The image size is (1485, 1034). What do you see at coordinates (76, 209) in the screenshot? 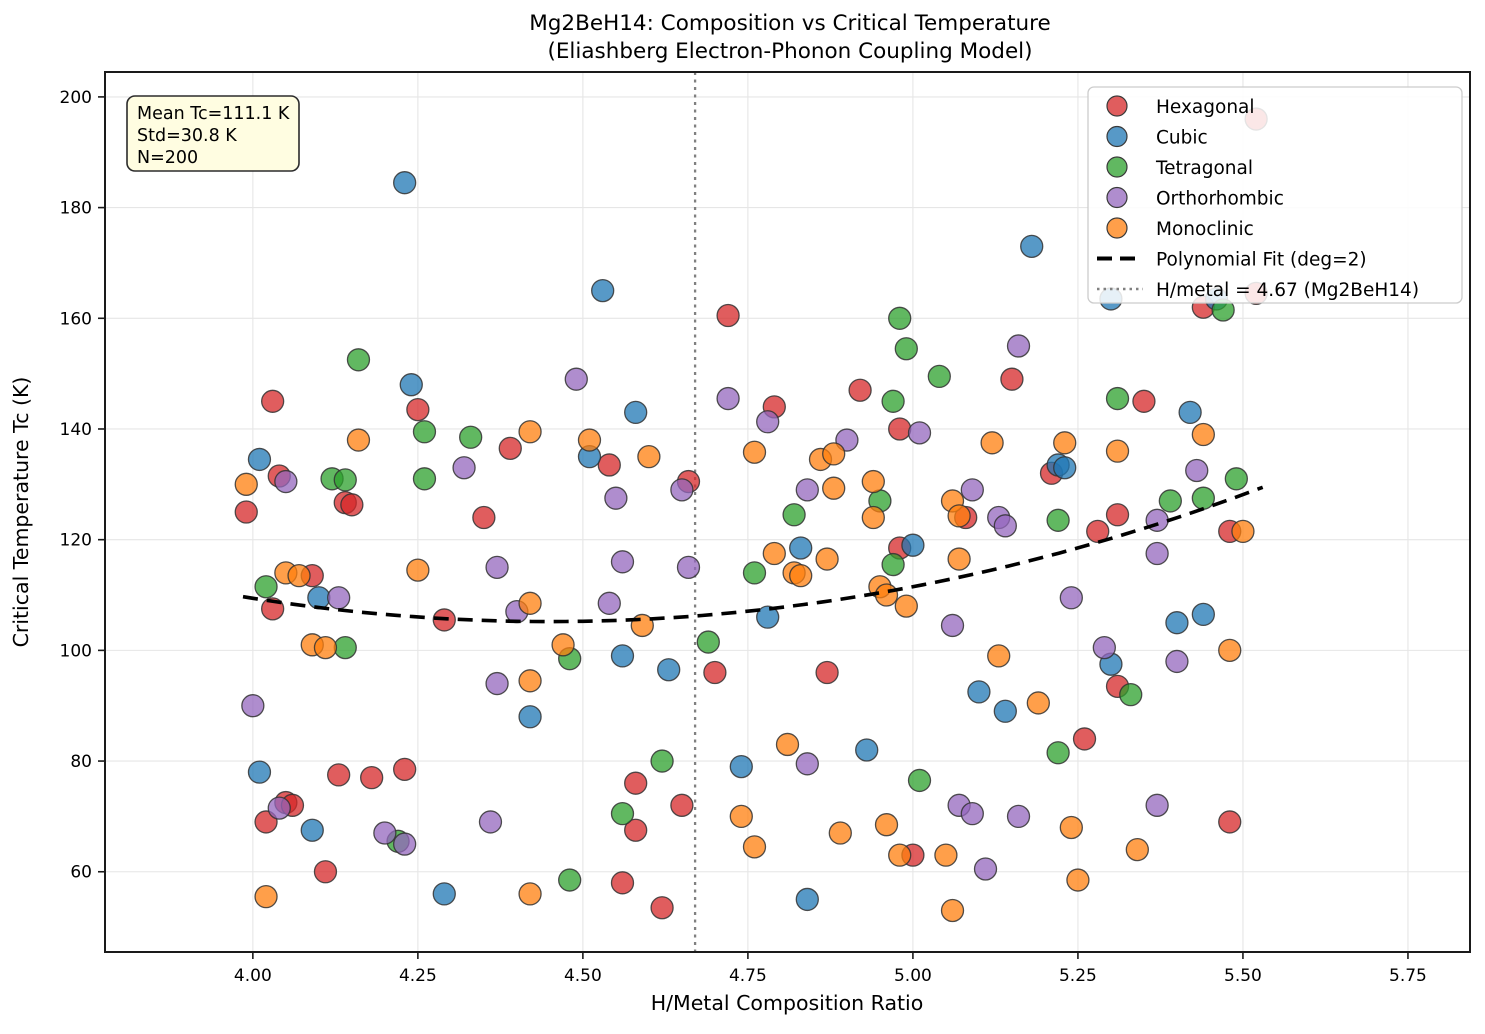
I see `y-tick-label: 180` at bounding box center [76, 209].